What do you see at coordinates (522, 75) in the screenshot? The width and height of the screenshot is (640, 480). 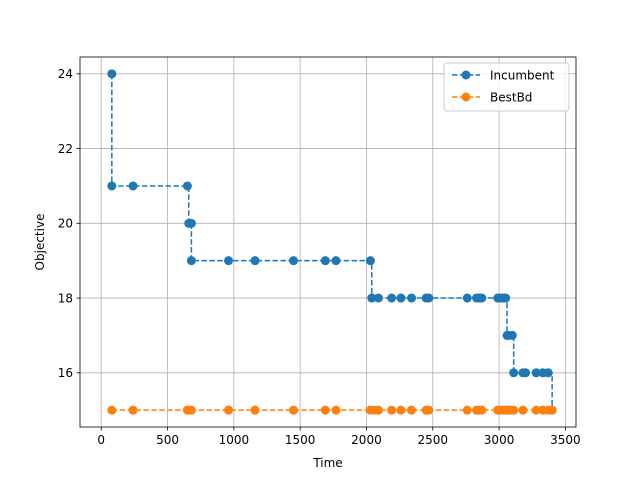 I see `legend-label: Incumbent` at bounding box center [522, 75].